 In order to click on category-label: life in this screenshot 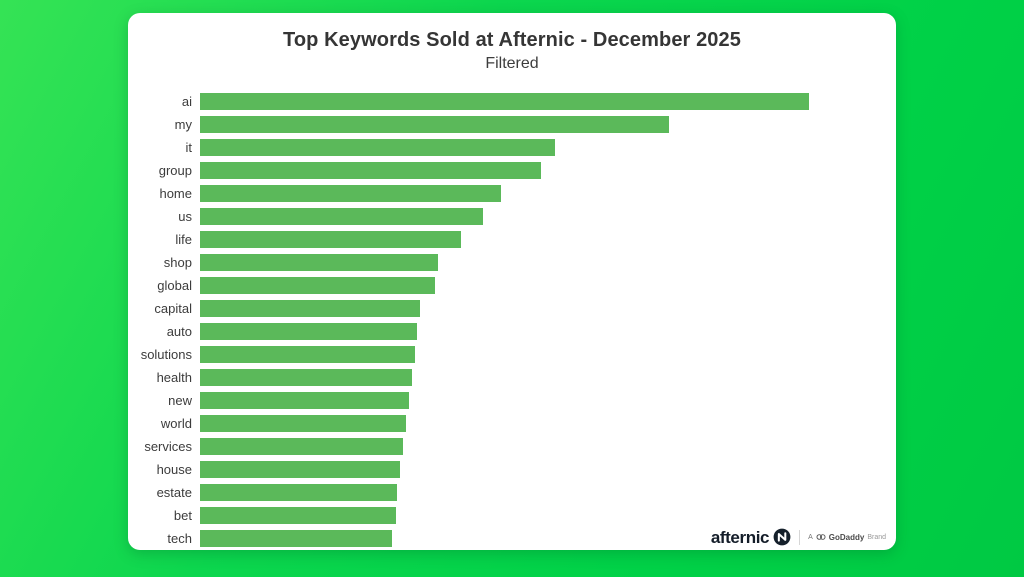, I will do `click(183, 239)`.